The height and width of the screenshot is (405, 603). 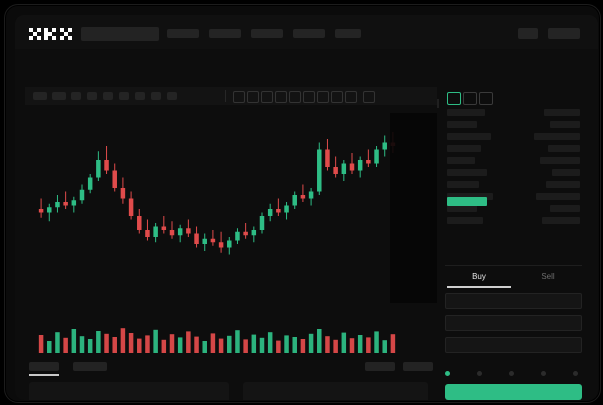 I want to click on magnet-icon, so click(x=309, y=97).